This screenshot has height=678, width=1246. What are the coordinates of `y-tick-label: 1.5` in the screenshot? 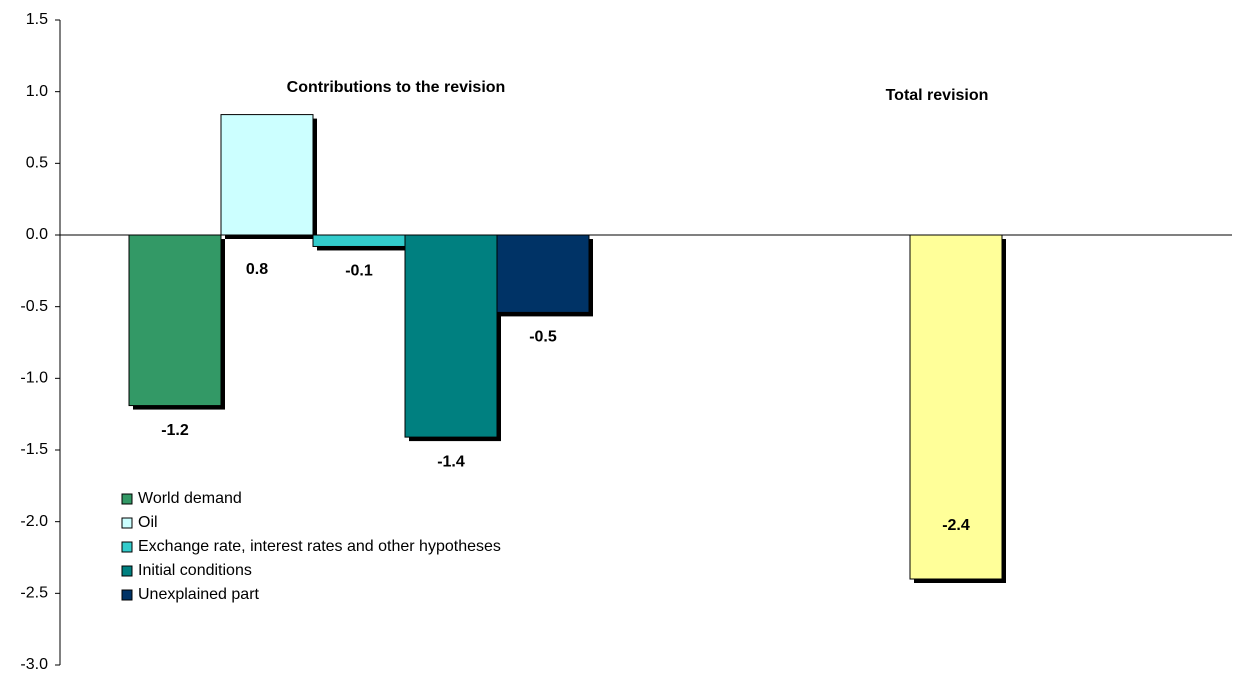 It's located at (37, 19).